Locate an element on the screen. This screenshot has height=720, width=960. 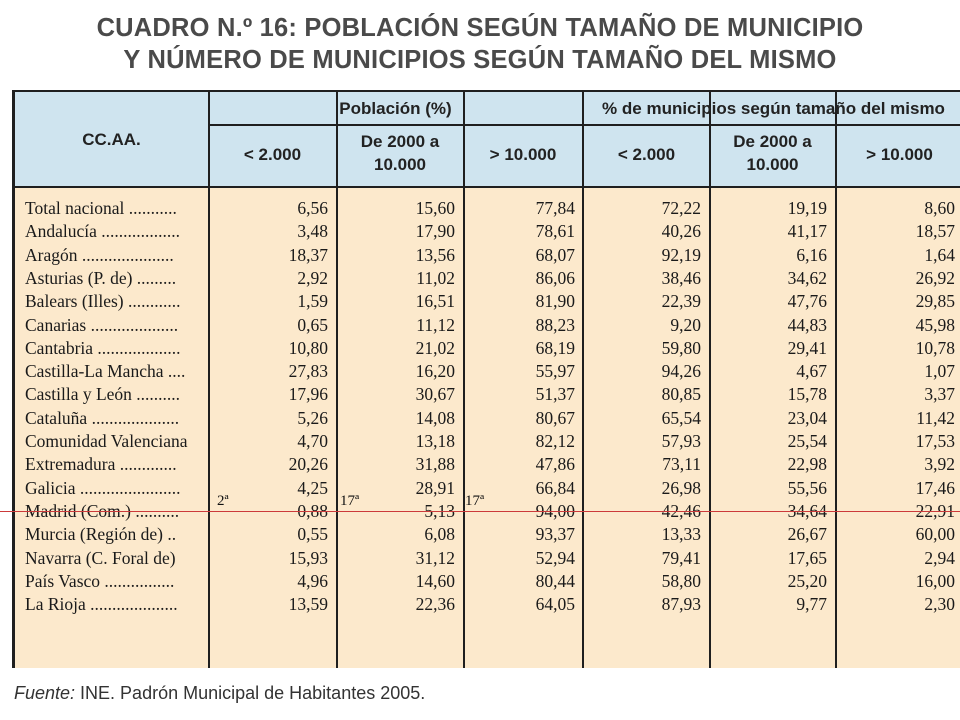
table-cell: 57,93 is located at coordinates (681, 441).